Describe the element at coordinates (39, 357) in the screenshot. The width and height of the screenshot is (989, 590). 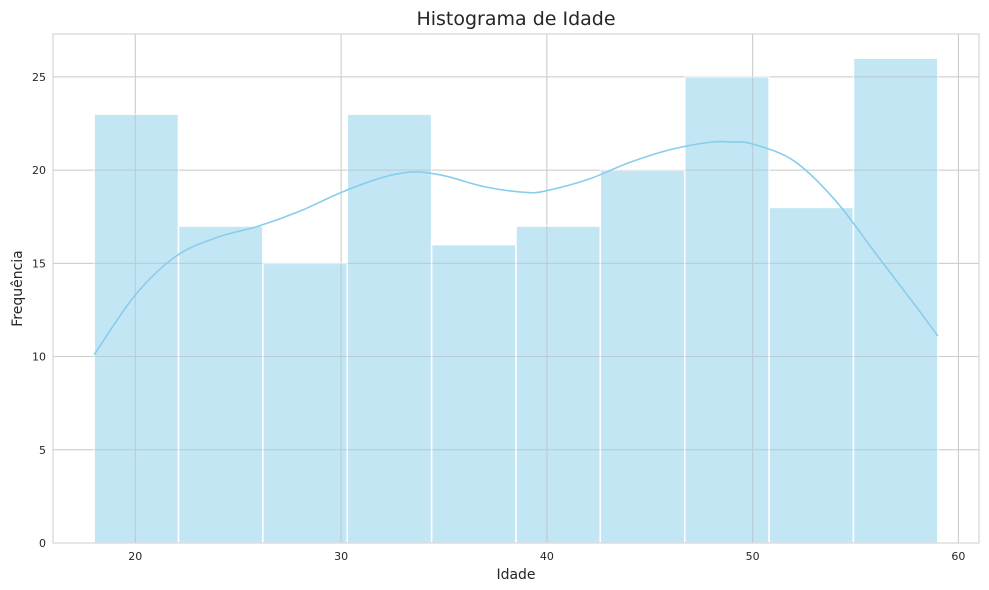
I see `y-tick-label: 10` at that location.